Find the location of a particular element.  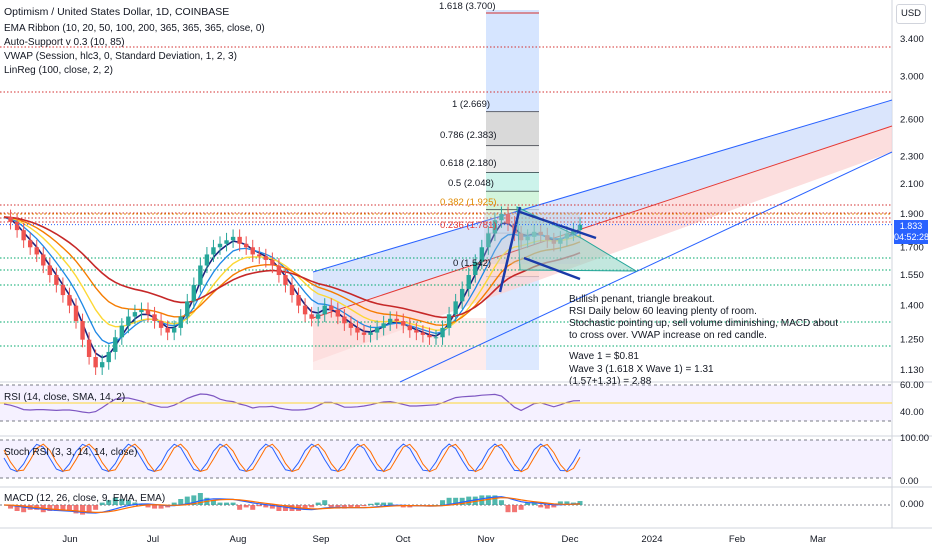

stoch-pane-label: Stoch RSI (3, 3, 14, 14, close) is located at coordinates (71, 452).